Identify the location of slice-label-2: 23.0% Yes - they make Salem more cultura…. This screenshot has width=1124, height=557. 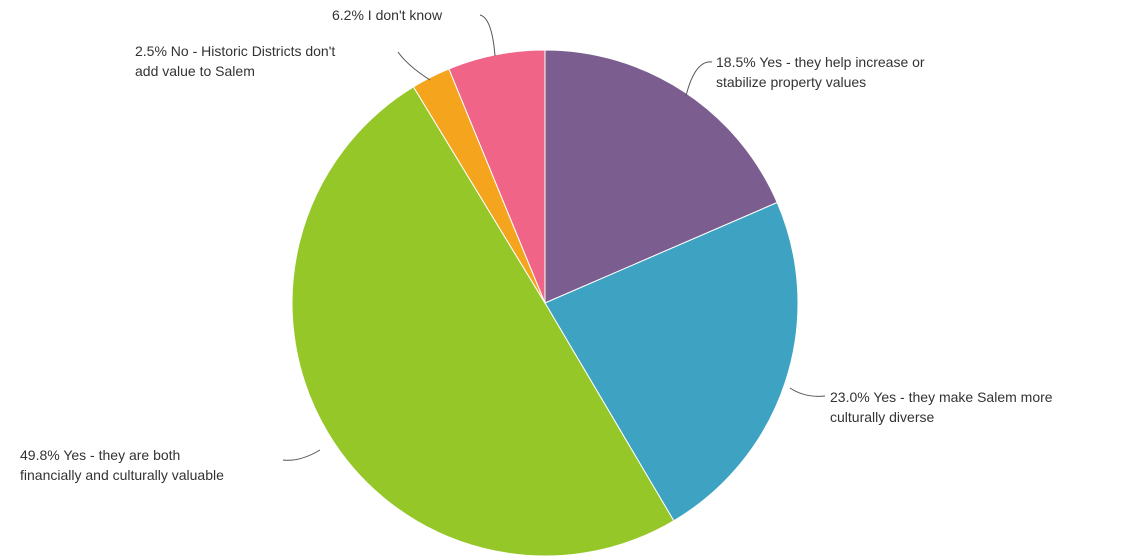
(943, 407).